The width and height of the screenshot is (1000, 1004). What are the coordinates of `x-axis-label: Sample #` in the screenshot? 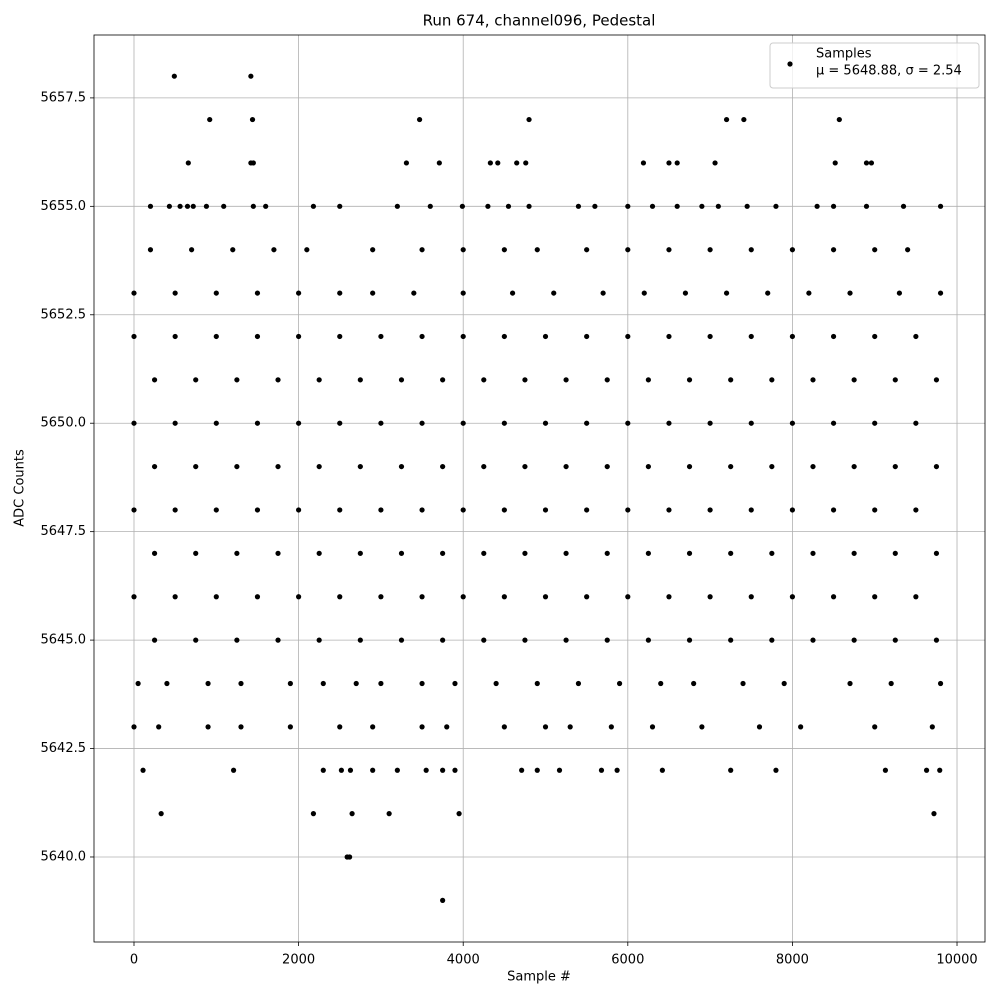 It's located at (539, 977).